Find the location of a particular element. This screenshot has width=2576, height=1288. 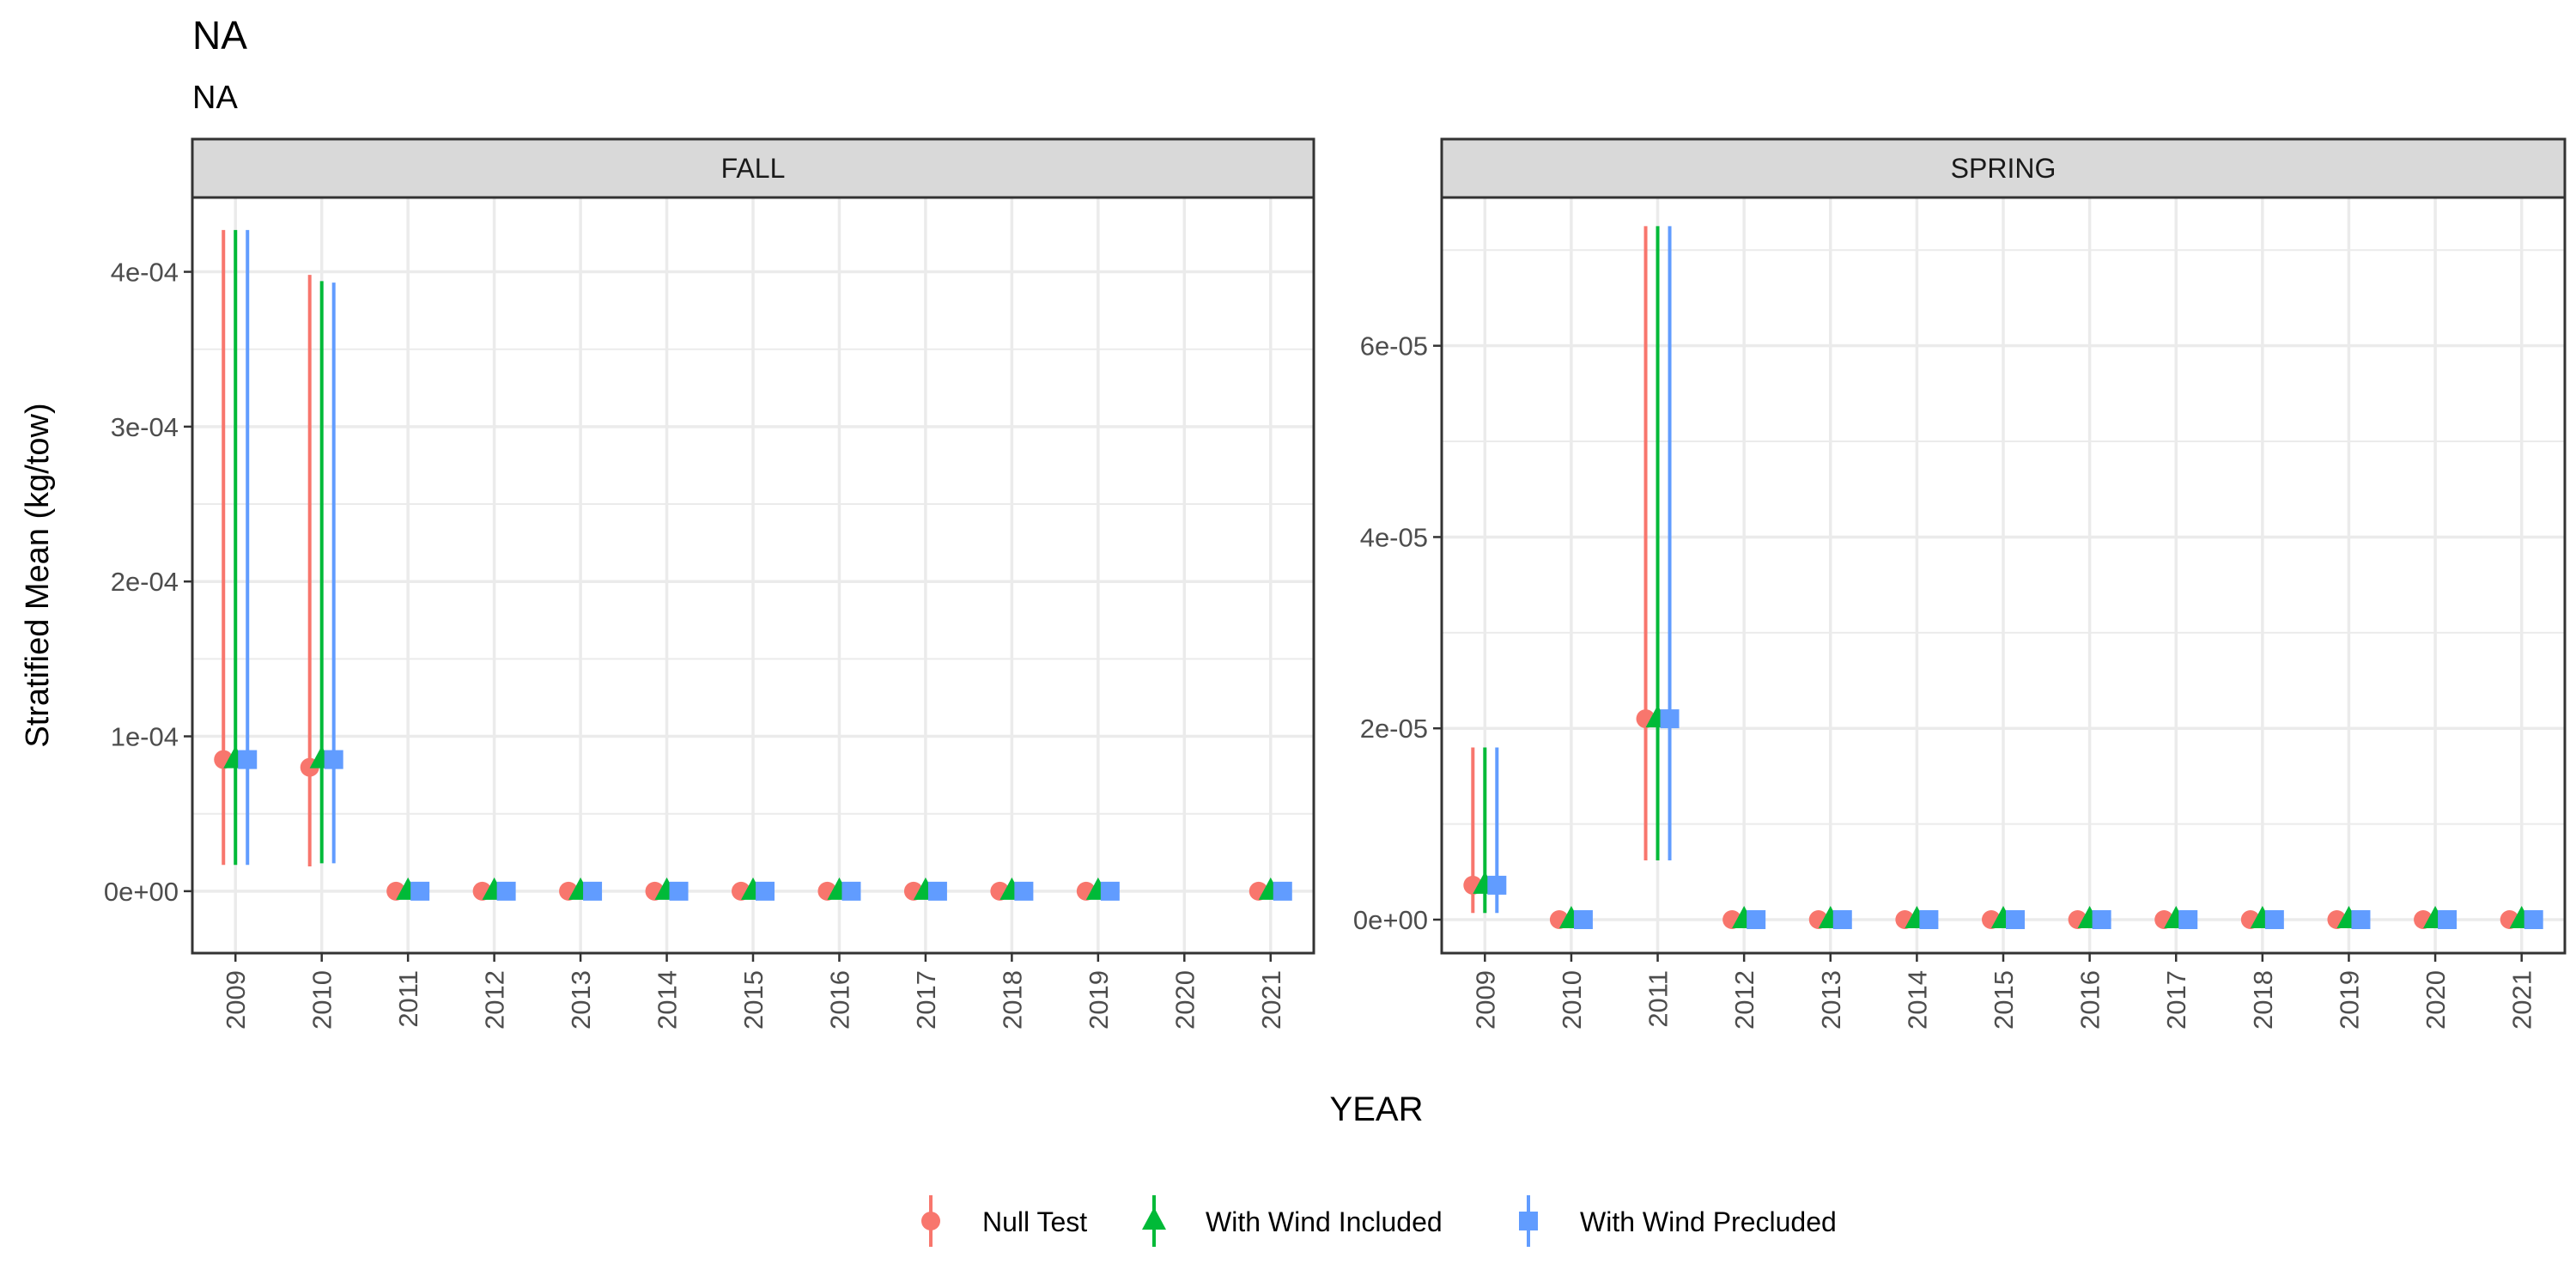

legend-key-triangle is located at coordinates (1154, 1218).